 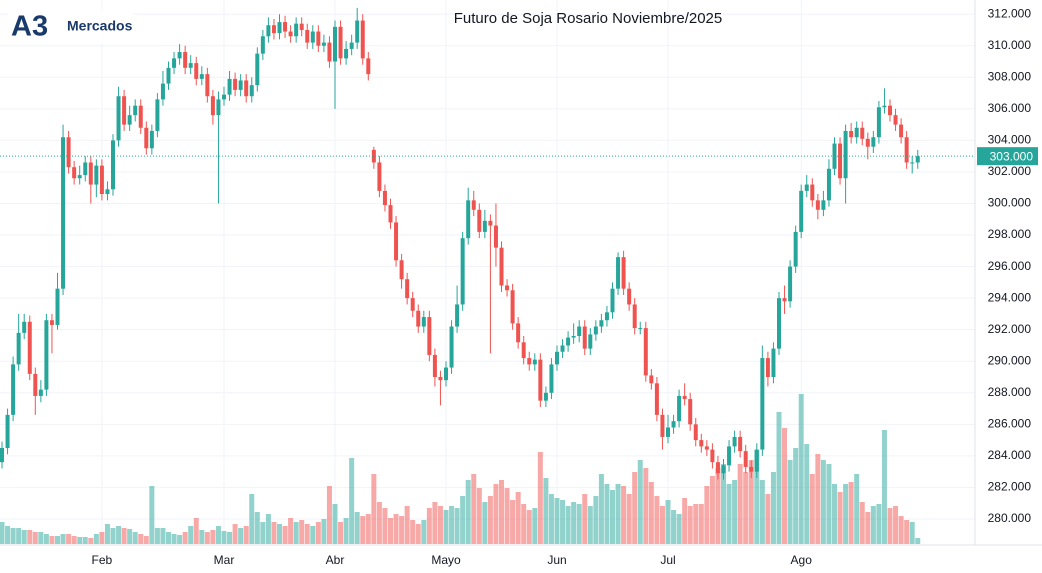 I want to click on y-tick-label: 312.000, so click(x=1010, y=13).